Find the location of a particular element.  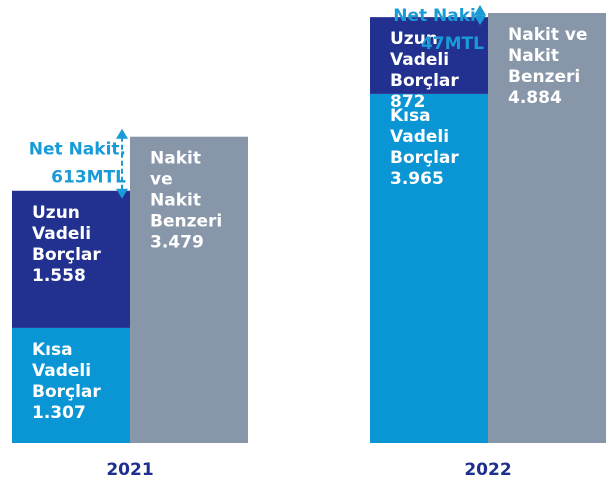

segment-value: 1.558 is located at coordinates (59, 276).